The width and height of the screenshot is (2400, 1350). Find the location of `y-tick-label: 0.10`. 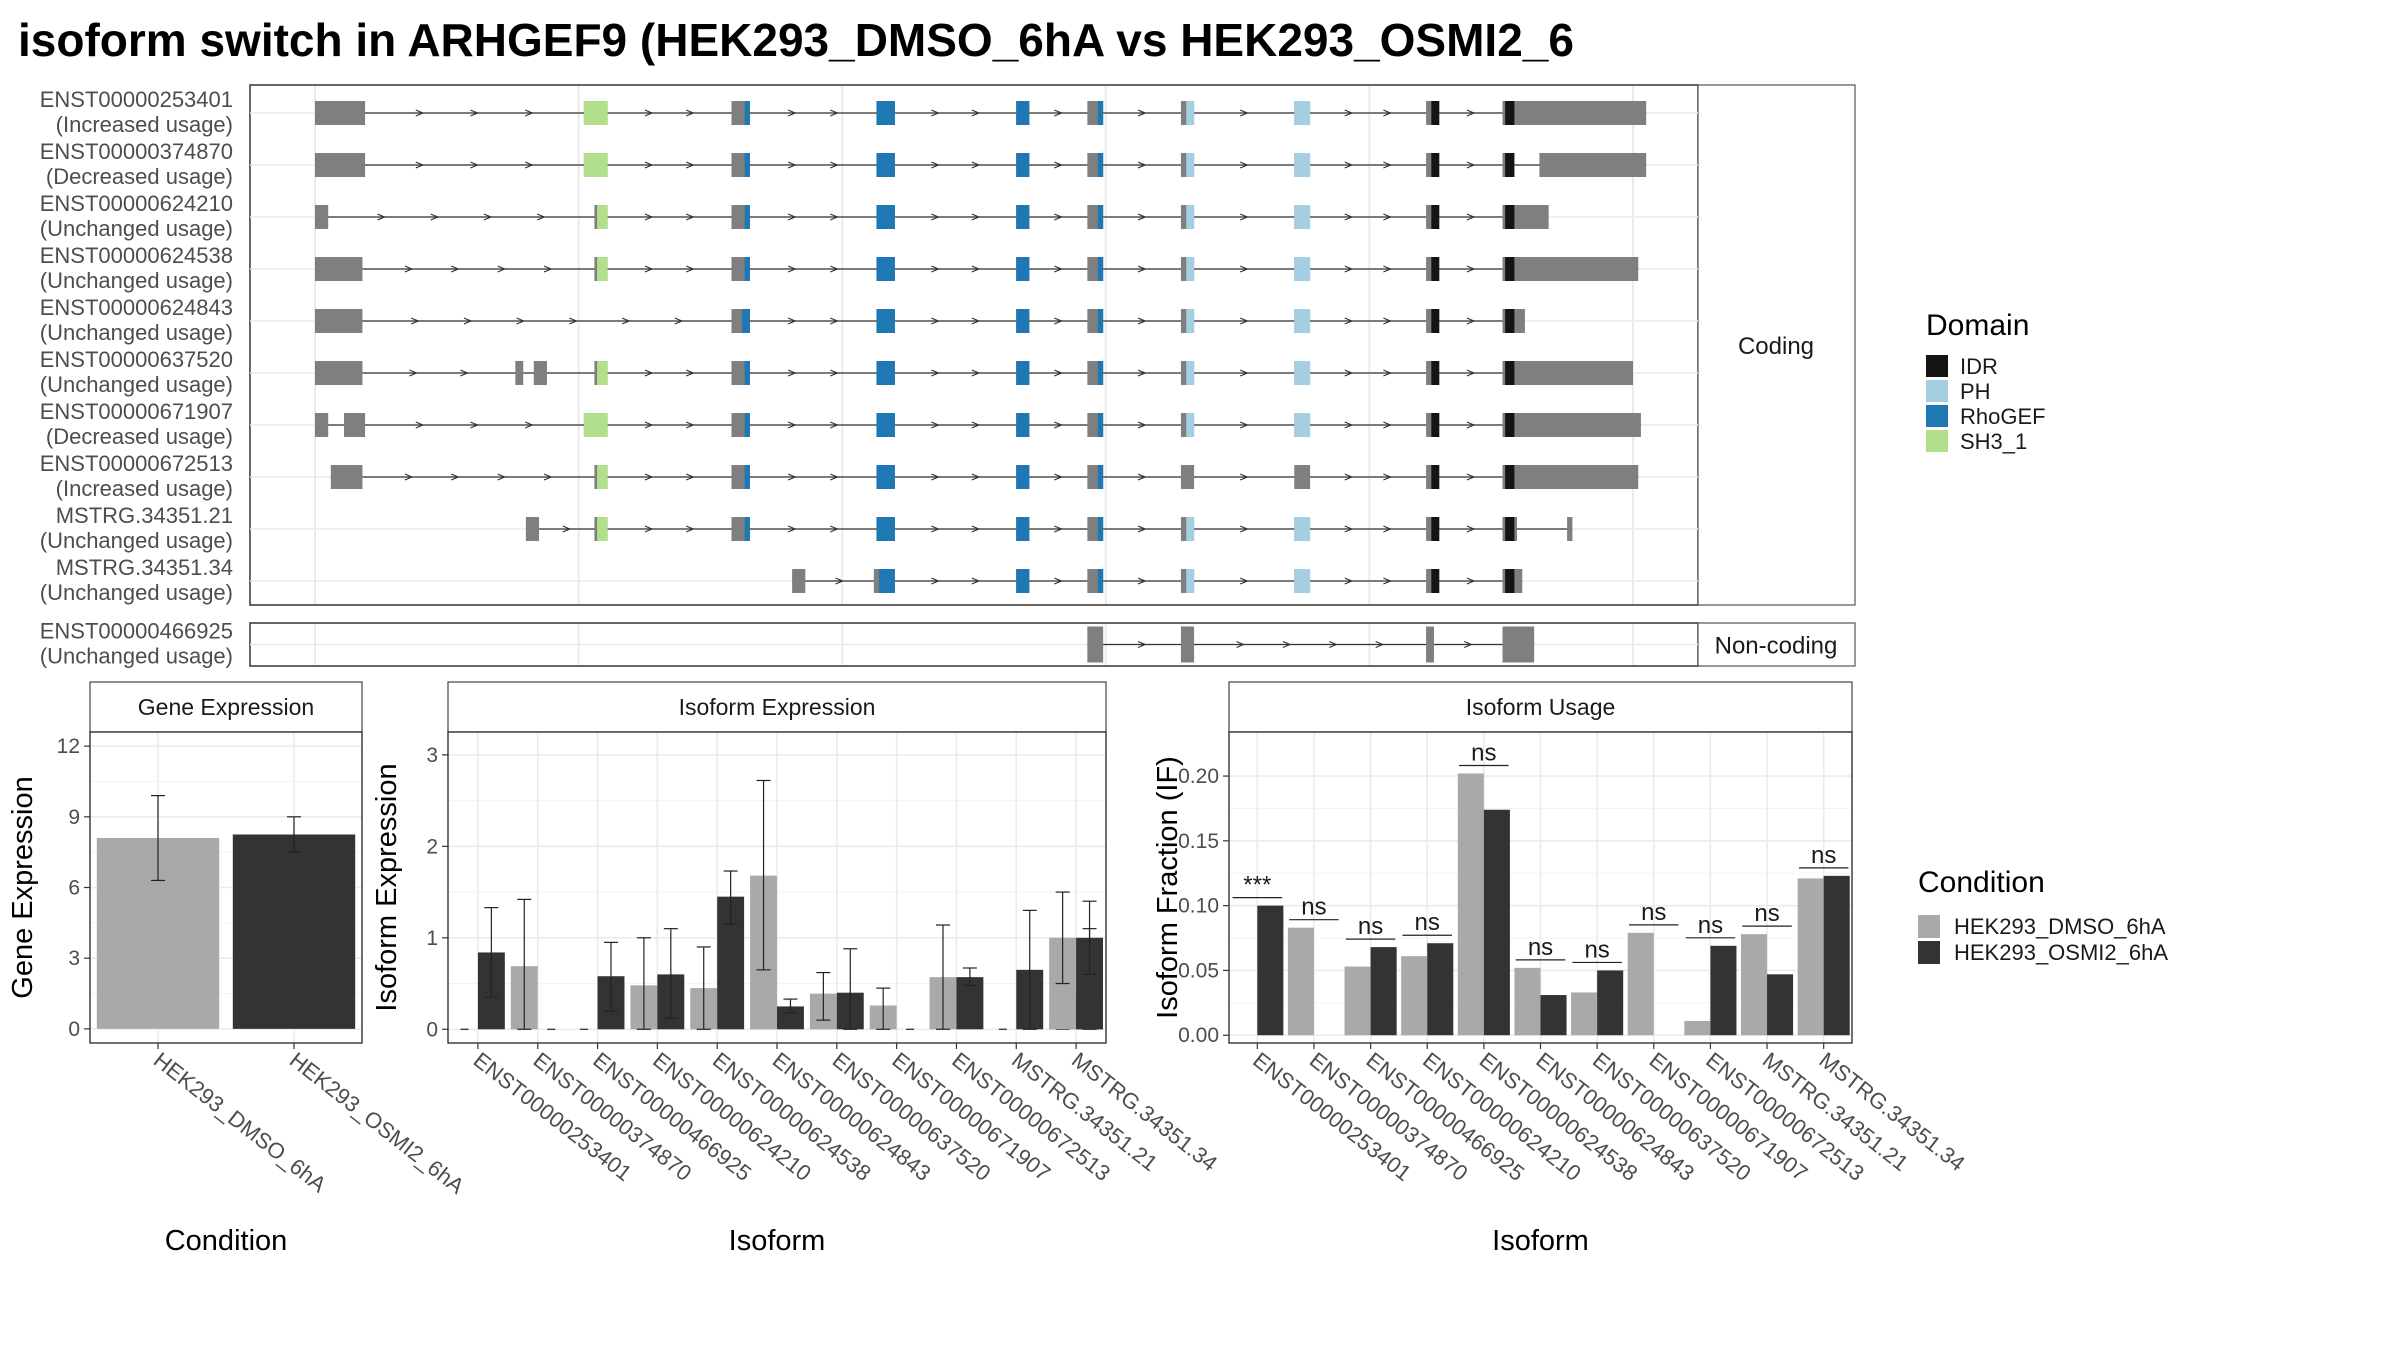

y-tick-label: 0.10 is located at coordinates (1198, 906).